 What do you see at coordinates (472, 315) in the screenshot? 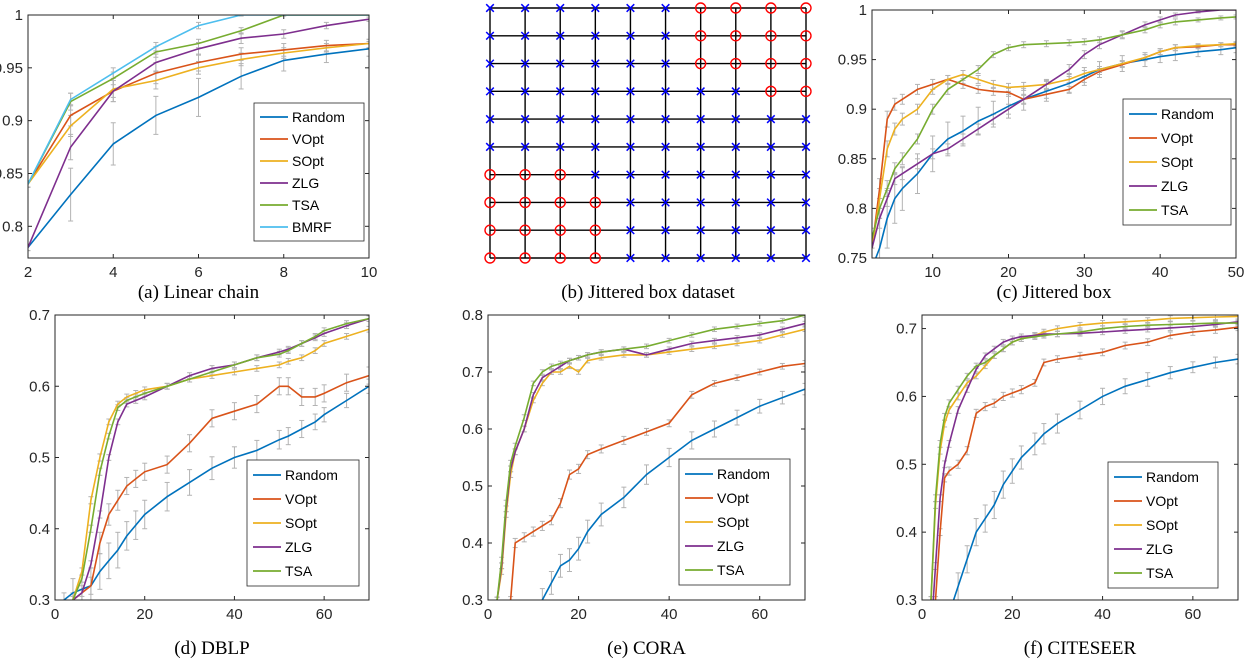
I see `y-tick-label: 0.8` at bounding box center [472, 315].